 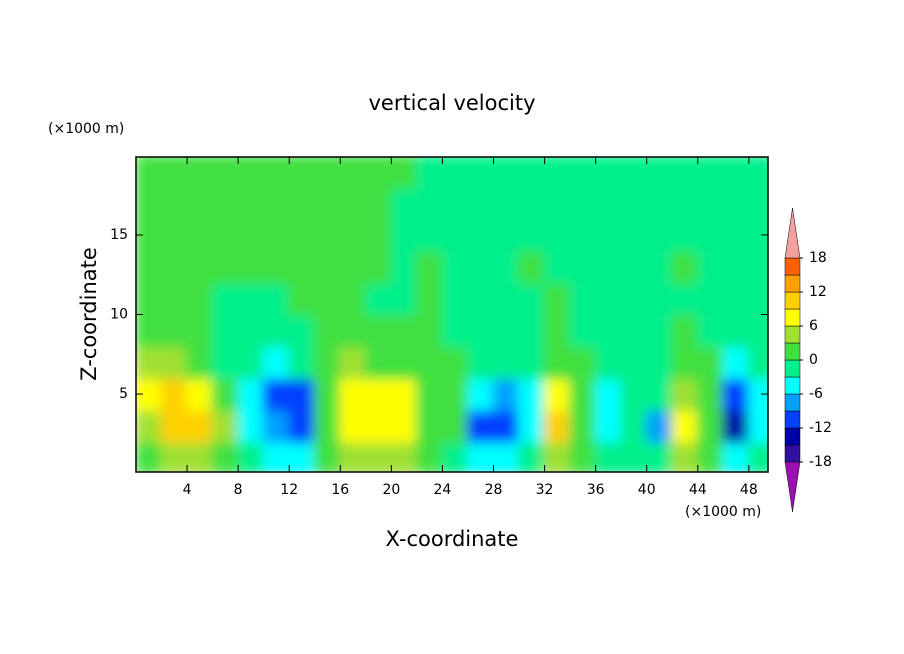 What do you see at coordinates (813, 360) in the screenshot?
I see `colorbar-tick-label: 0` at bounding box center [813, 360].